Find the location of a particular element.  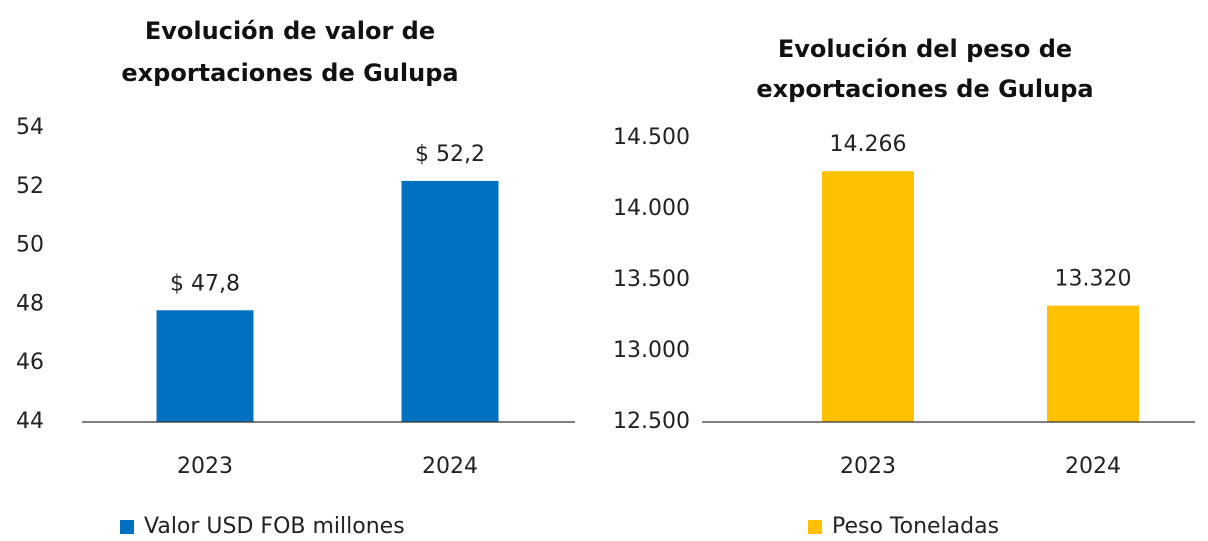

data-label: 14.266 is located at coordinates (868, 144).